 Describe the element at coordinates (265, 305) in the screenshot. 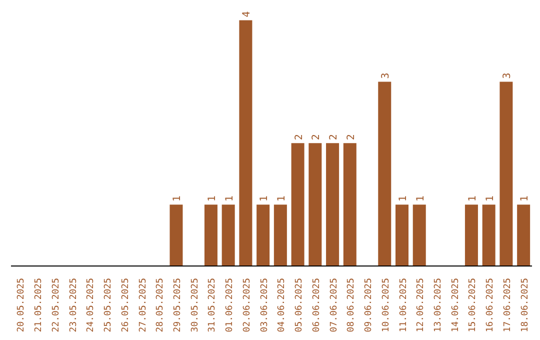

I see `x-tick-label: 03.06.2025` at that location.